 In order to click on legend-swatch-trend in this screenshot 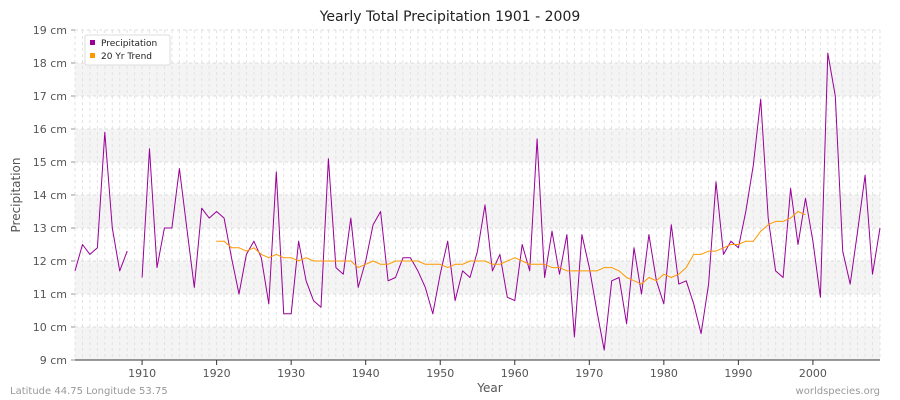, I will do `click(92, 55)`.